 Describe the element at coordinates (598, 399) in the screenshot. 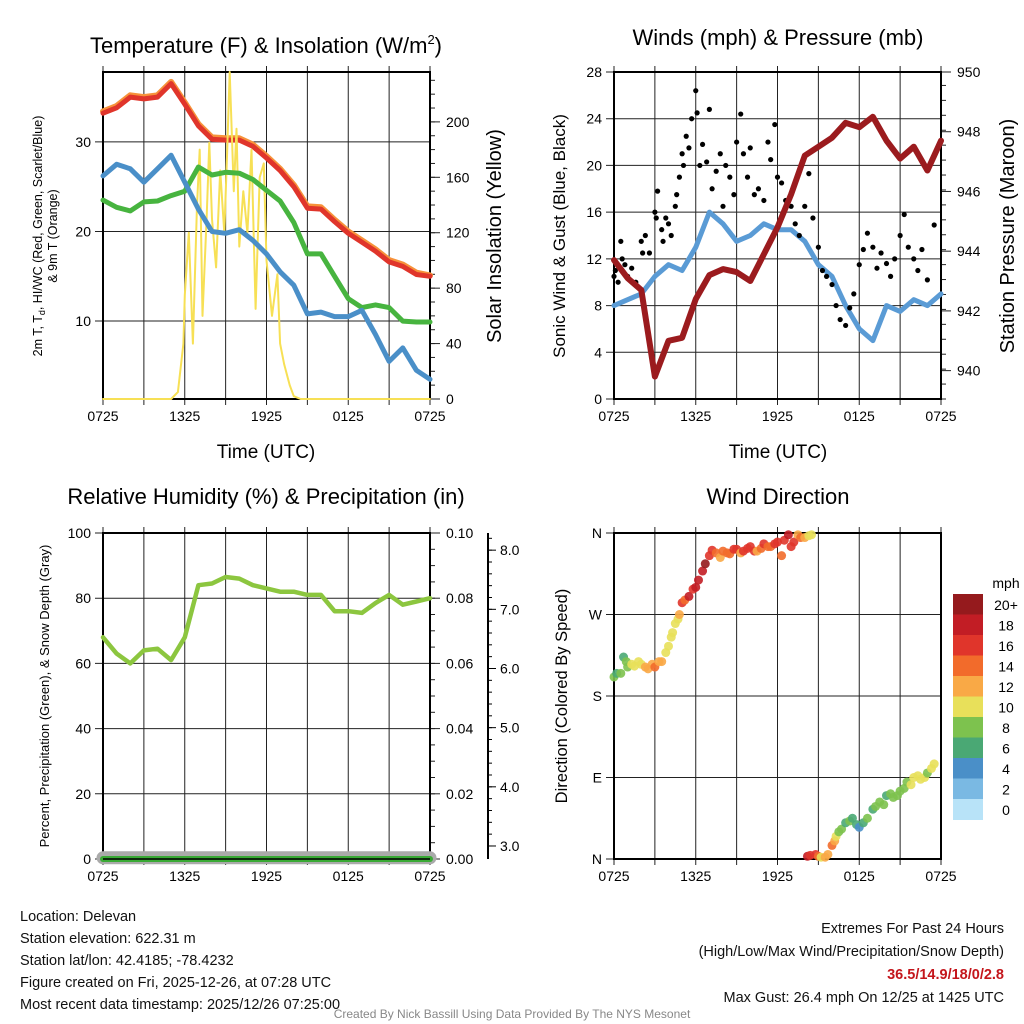

I see `y-tick-label: 0` at that location.